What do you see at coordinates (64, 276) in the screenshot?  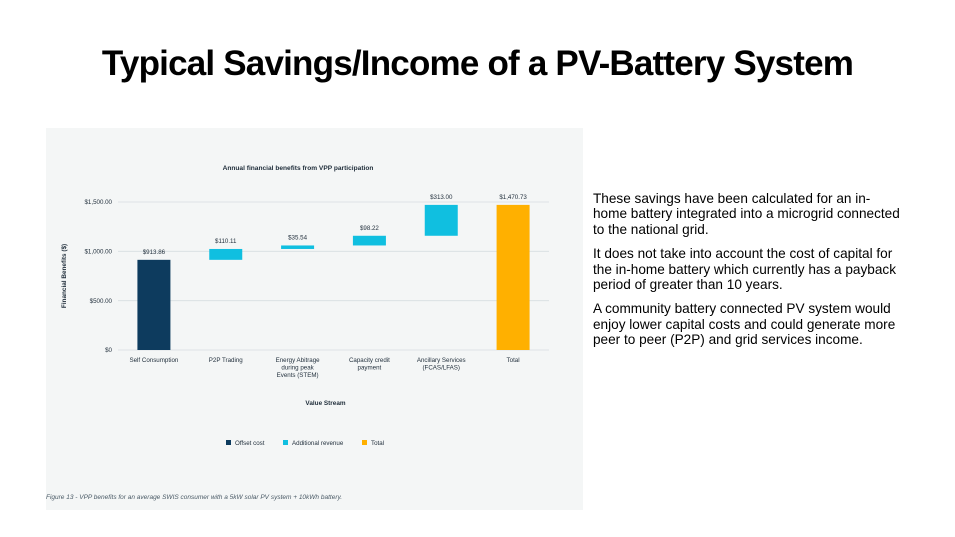 I see `y-axis-label: Financial Benefits ($)` at bounding box center [64, 276].